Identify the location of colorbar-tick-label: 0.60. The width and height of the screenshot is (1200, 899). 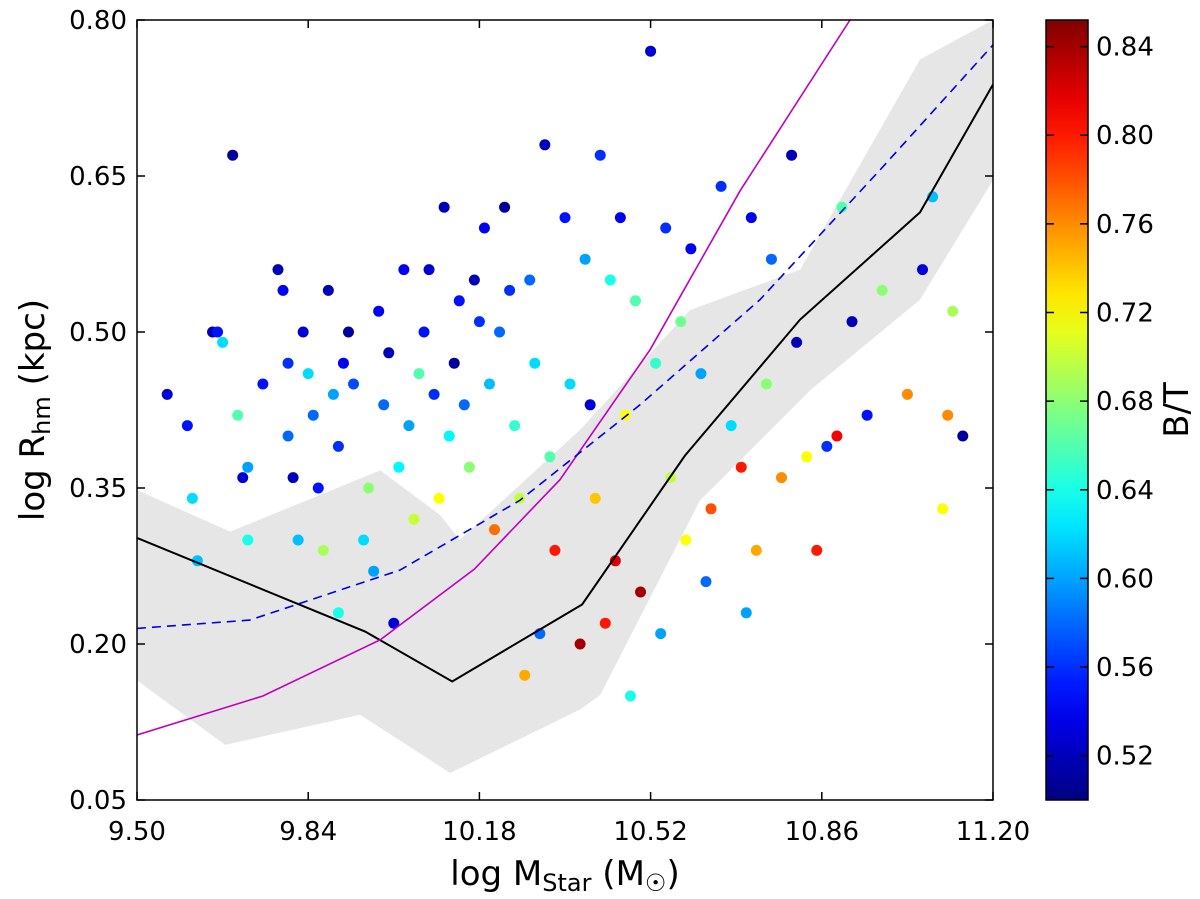
(1125, 579).